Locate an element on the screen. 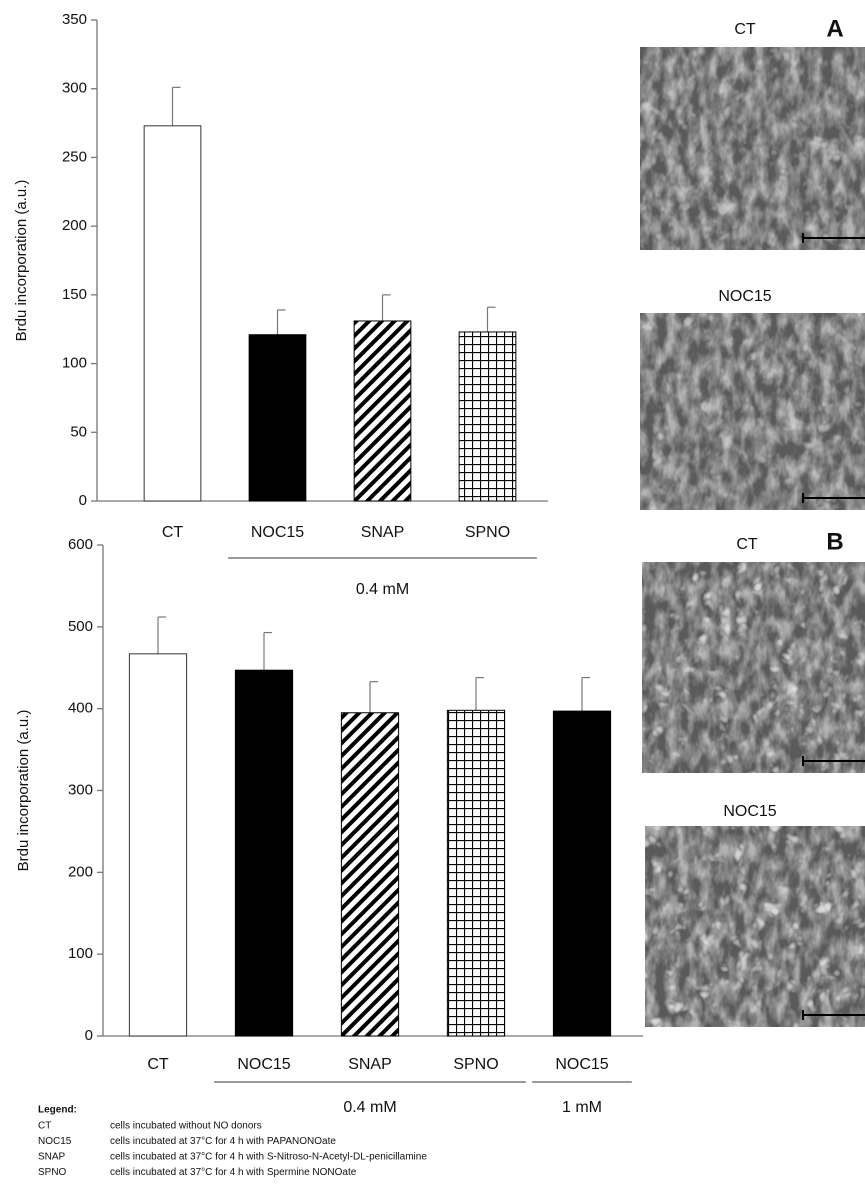 This screenshot has height=1197, width=865. legend-abbrev: CT is located at coordinates (44, 1126).